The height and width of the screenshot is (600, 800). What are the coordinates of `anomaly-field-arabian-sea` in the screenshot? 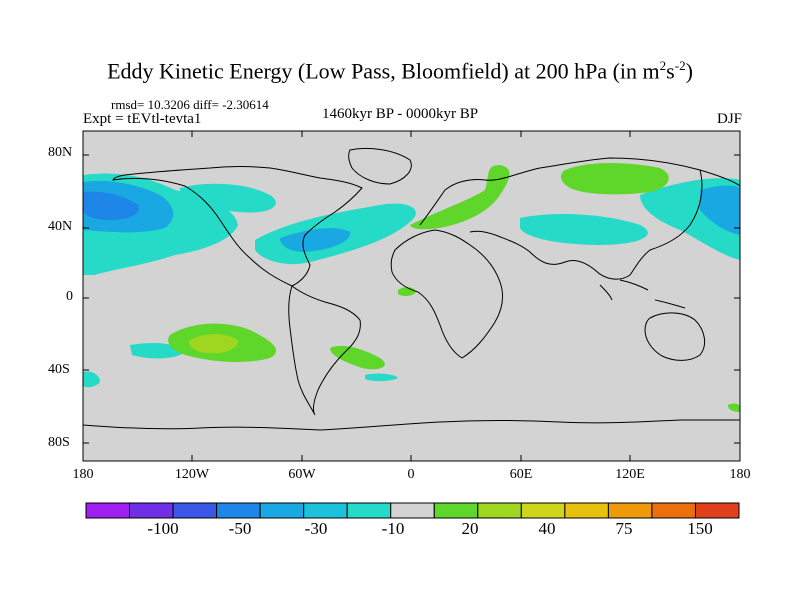 It's located at (584, 229).